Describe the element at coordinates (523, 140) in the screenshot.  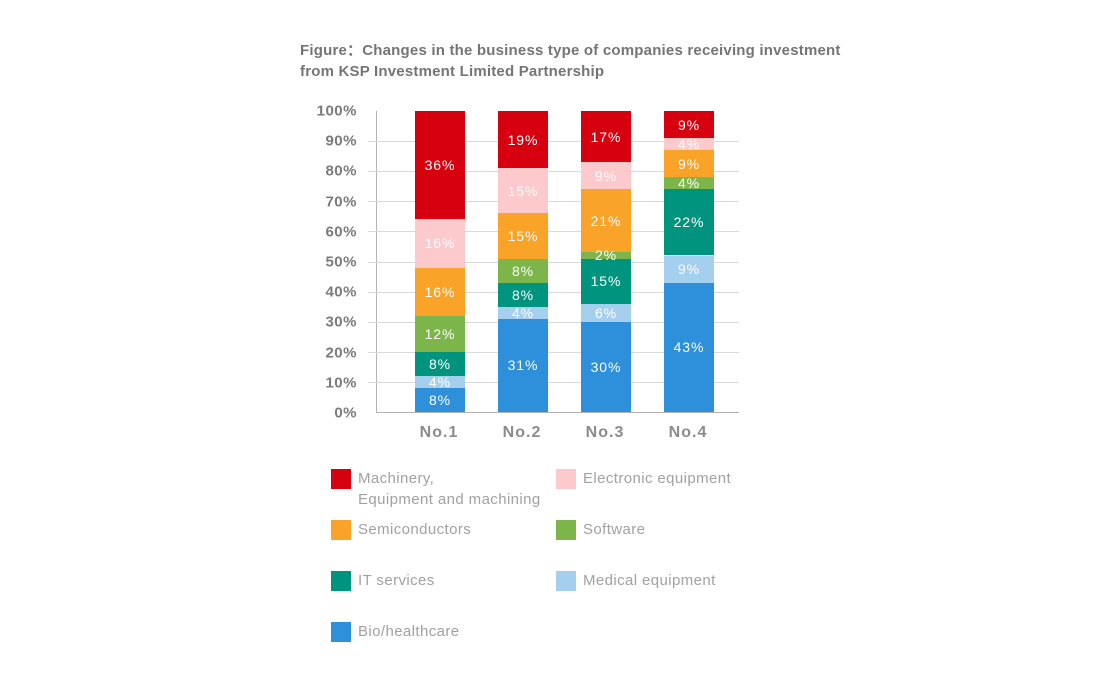
I see `segment-machinery-equipment-and-machining: 19%` at that location.